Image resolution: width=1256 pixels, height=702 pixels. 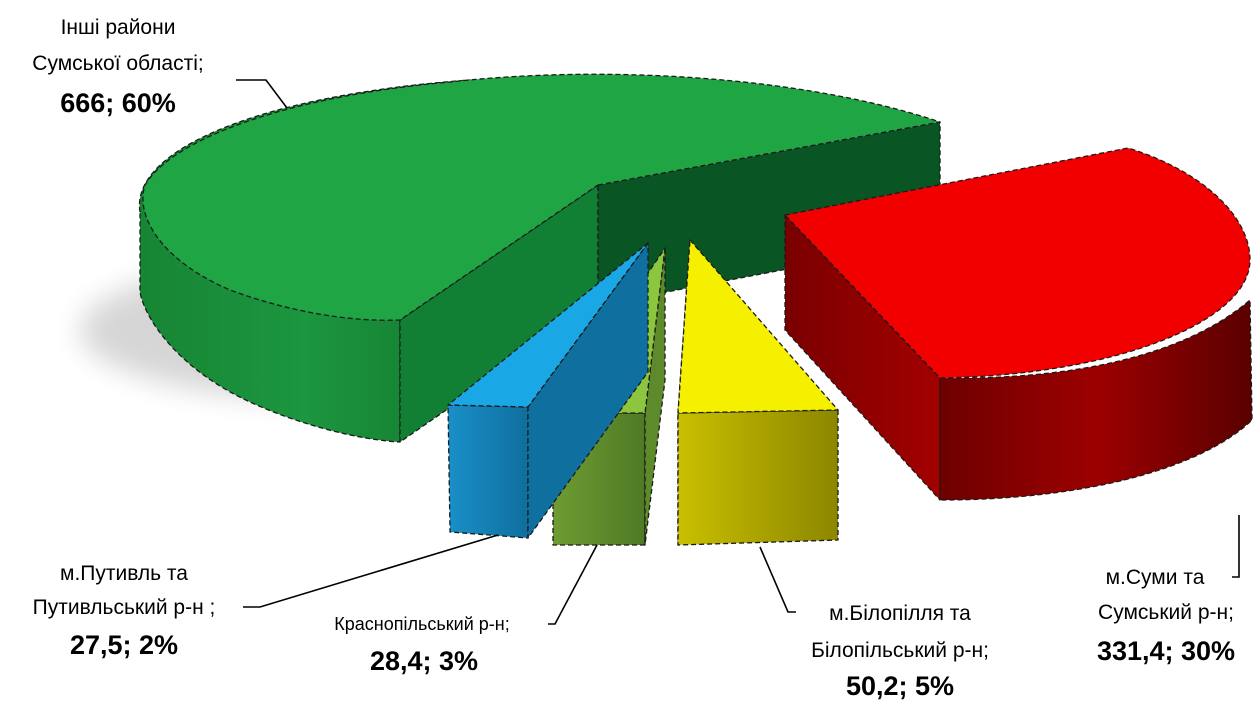 I want to click on label-other-line1: Інші райони, so click(x=118, y=27).